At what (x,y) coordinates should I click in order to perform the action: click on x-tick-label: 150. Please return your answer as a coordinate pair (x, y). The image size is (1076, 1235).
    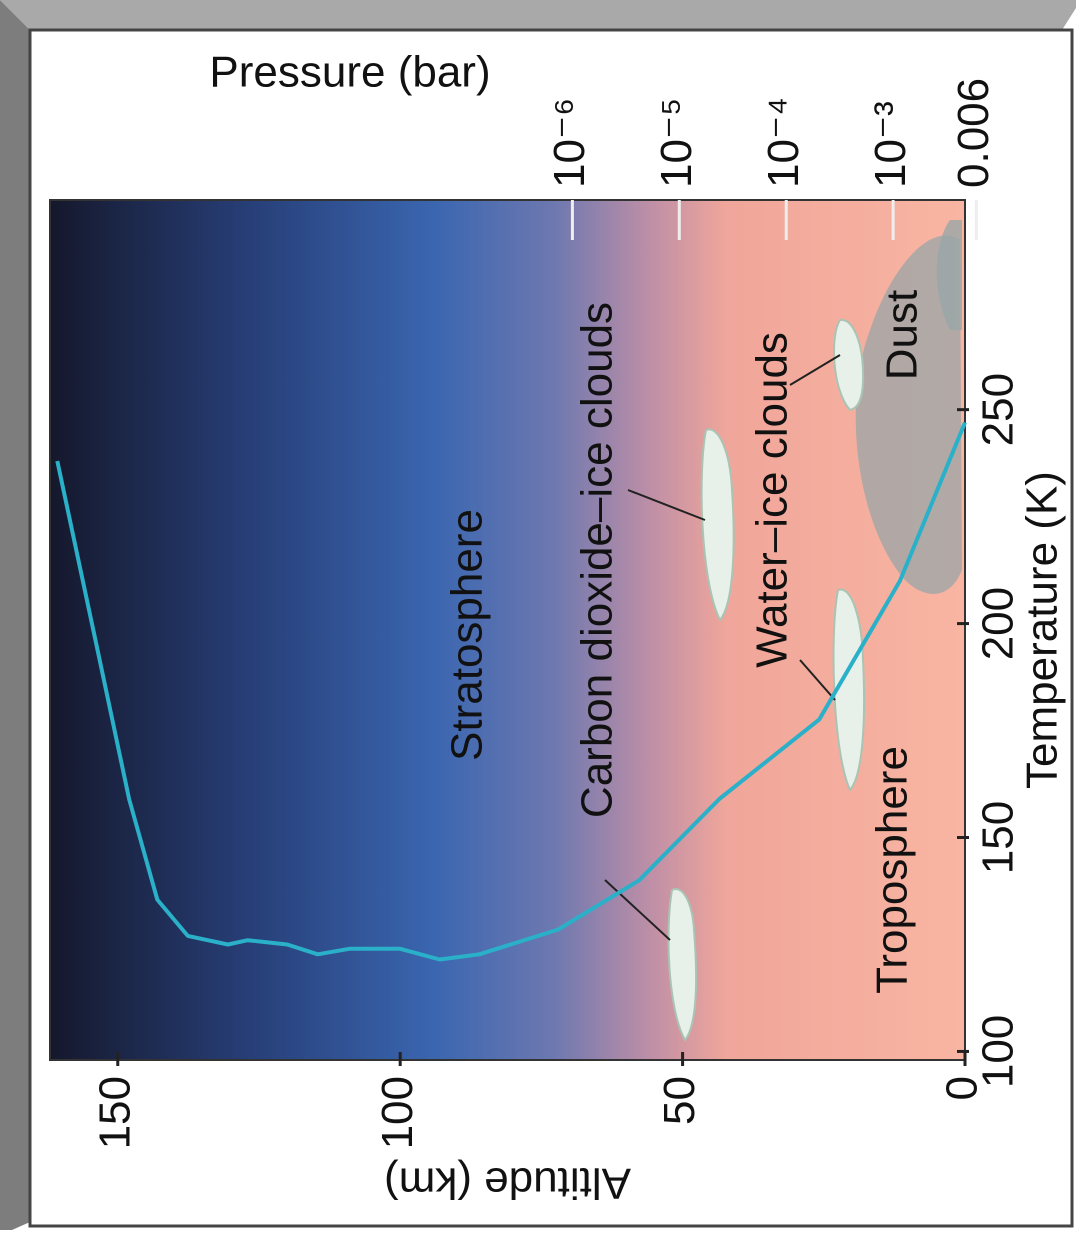
    Looking at the image, I should click on (998, 837).